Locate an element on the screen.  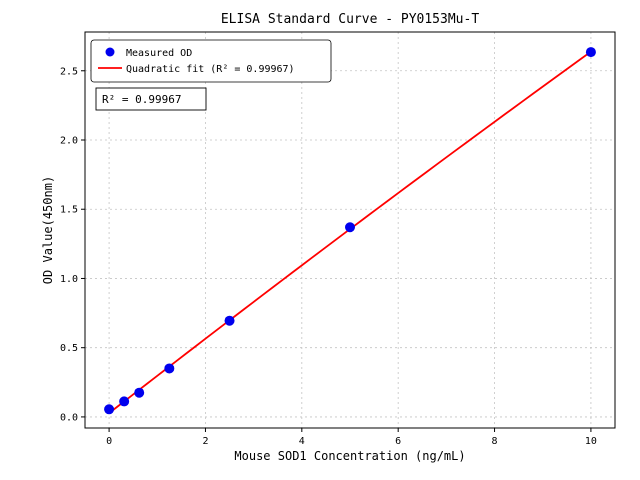
annotation-text: R² = 0.99967 is located at coordinates (141, 99).